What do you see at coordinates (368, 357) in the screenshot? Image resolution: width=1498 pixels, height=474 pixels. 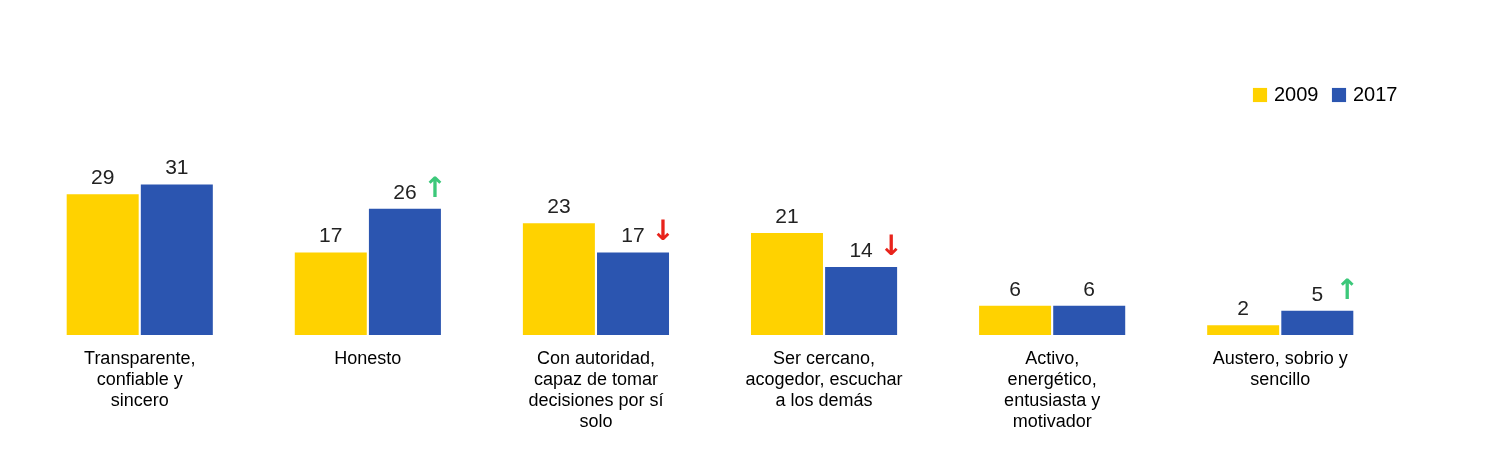 I see `x-tick-label: Honesto` at bounding box center [368, 357].